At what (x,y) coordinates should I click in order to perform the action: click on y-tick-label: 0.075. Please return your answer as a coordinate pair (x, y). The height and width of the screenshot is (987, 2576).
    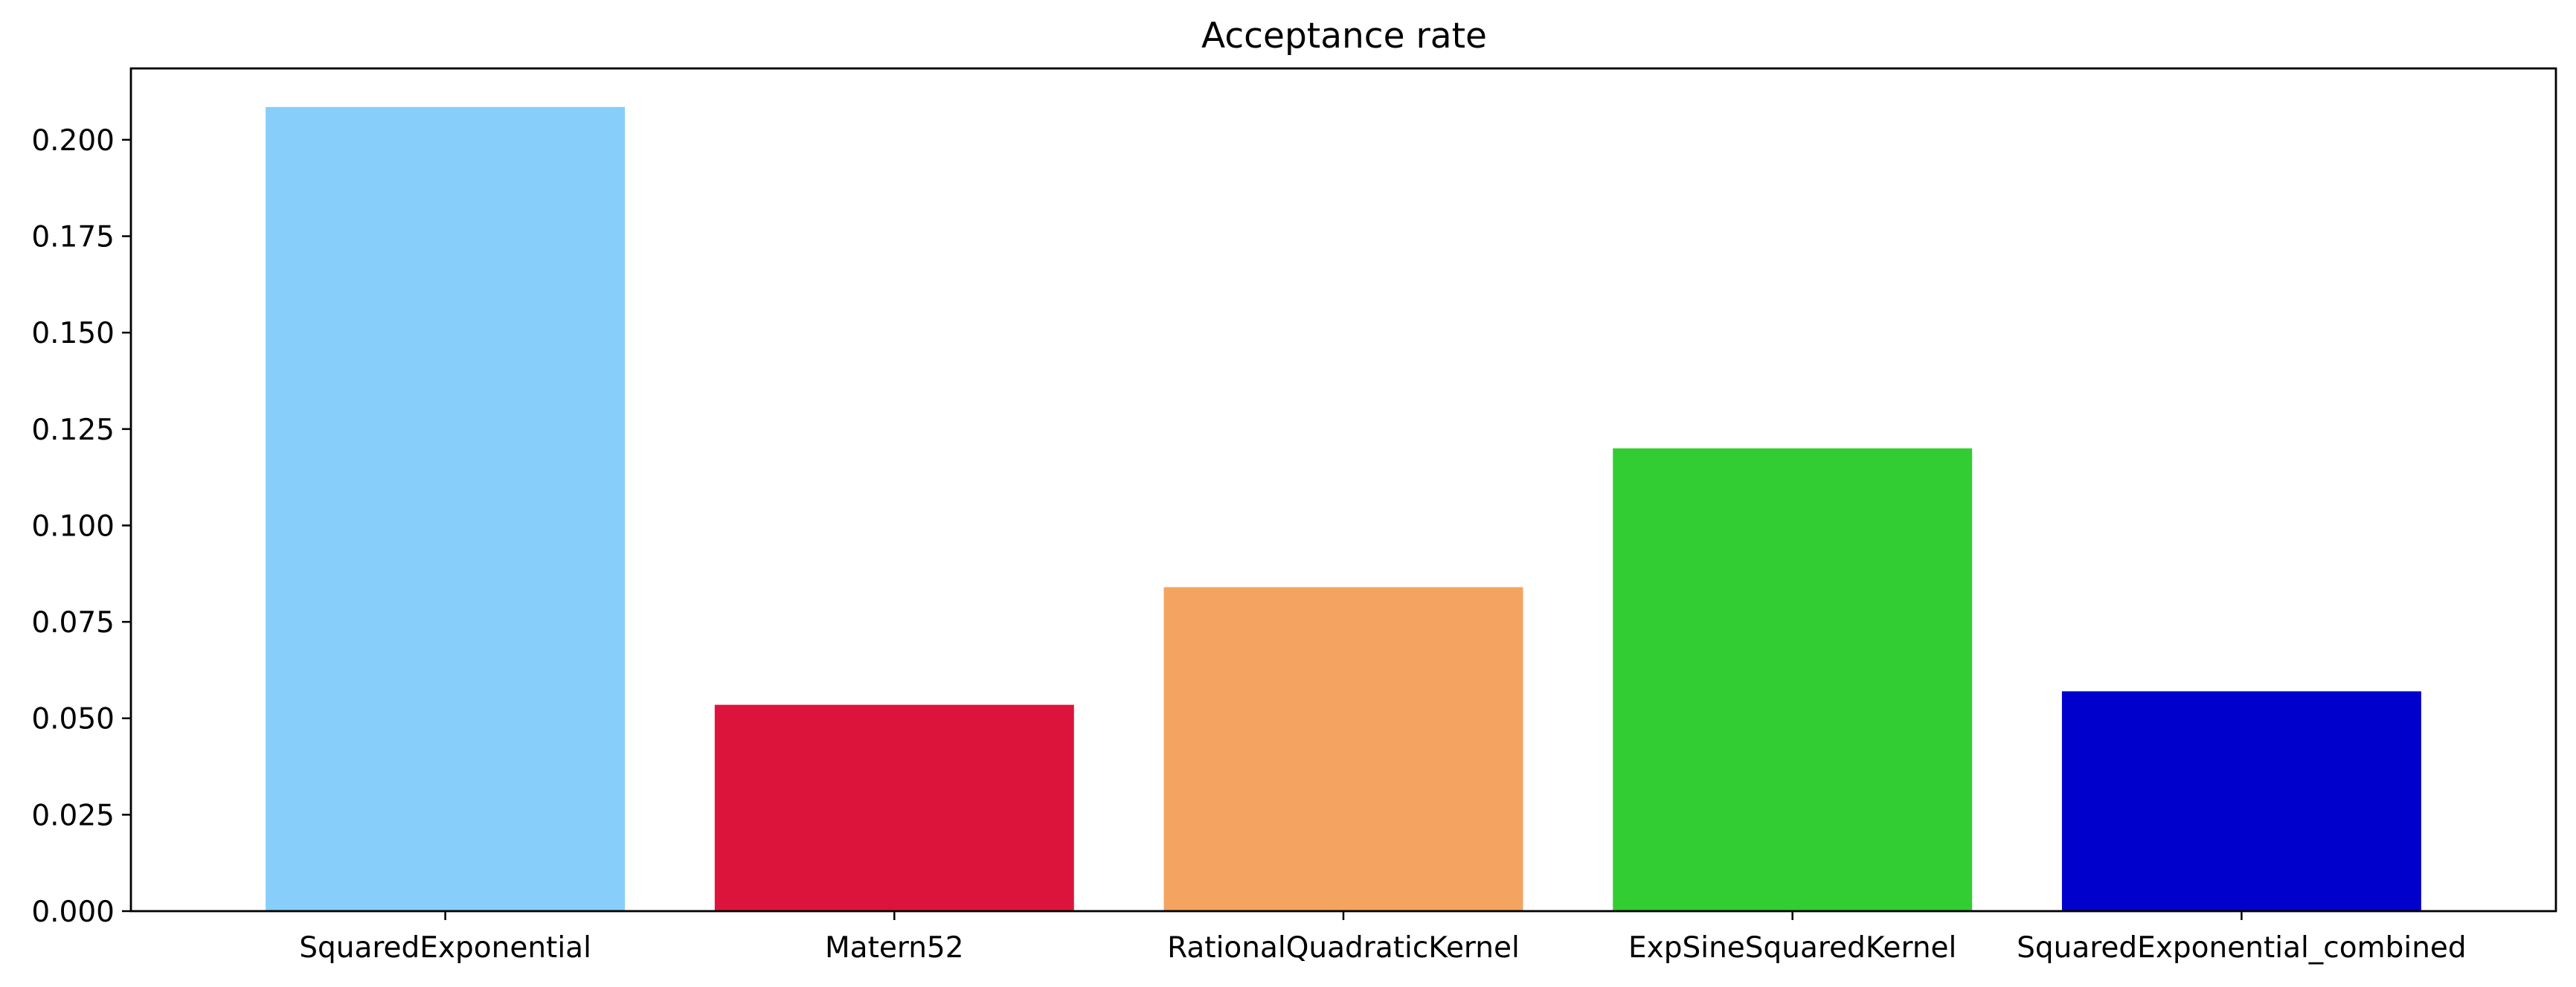
    Looking at the image, I should click on (73, 623).